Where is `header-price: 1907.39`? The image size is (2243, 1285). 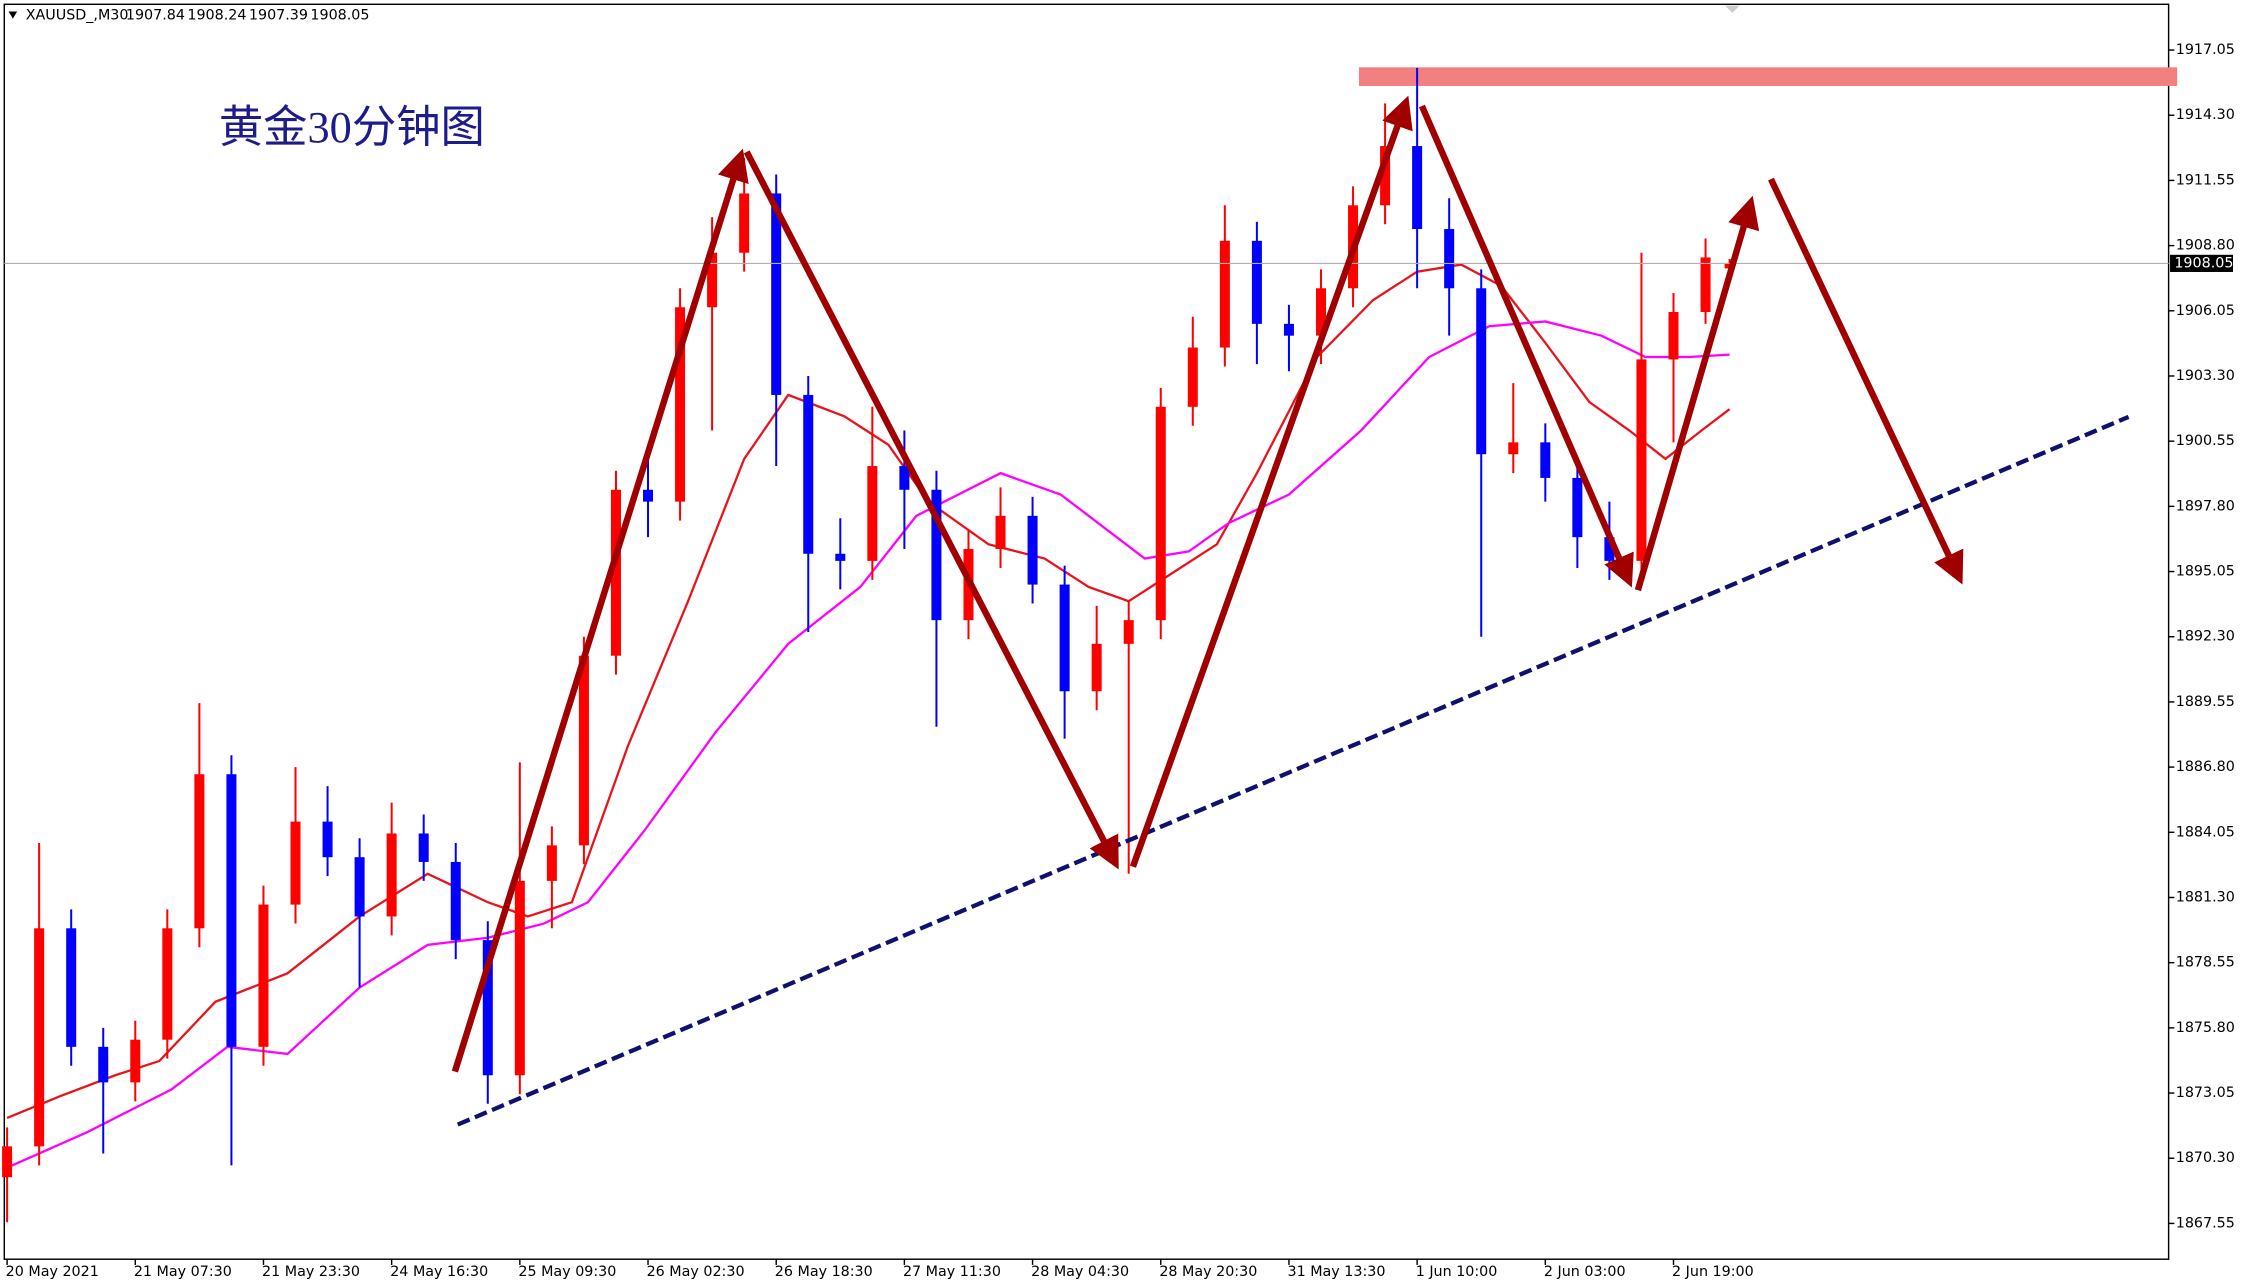
header-price: 1907.39 is located at coordinates (278, 16).